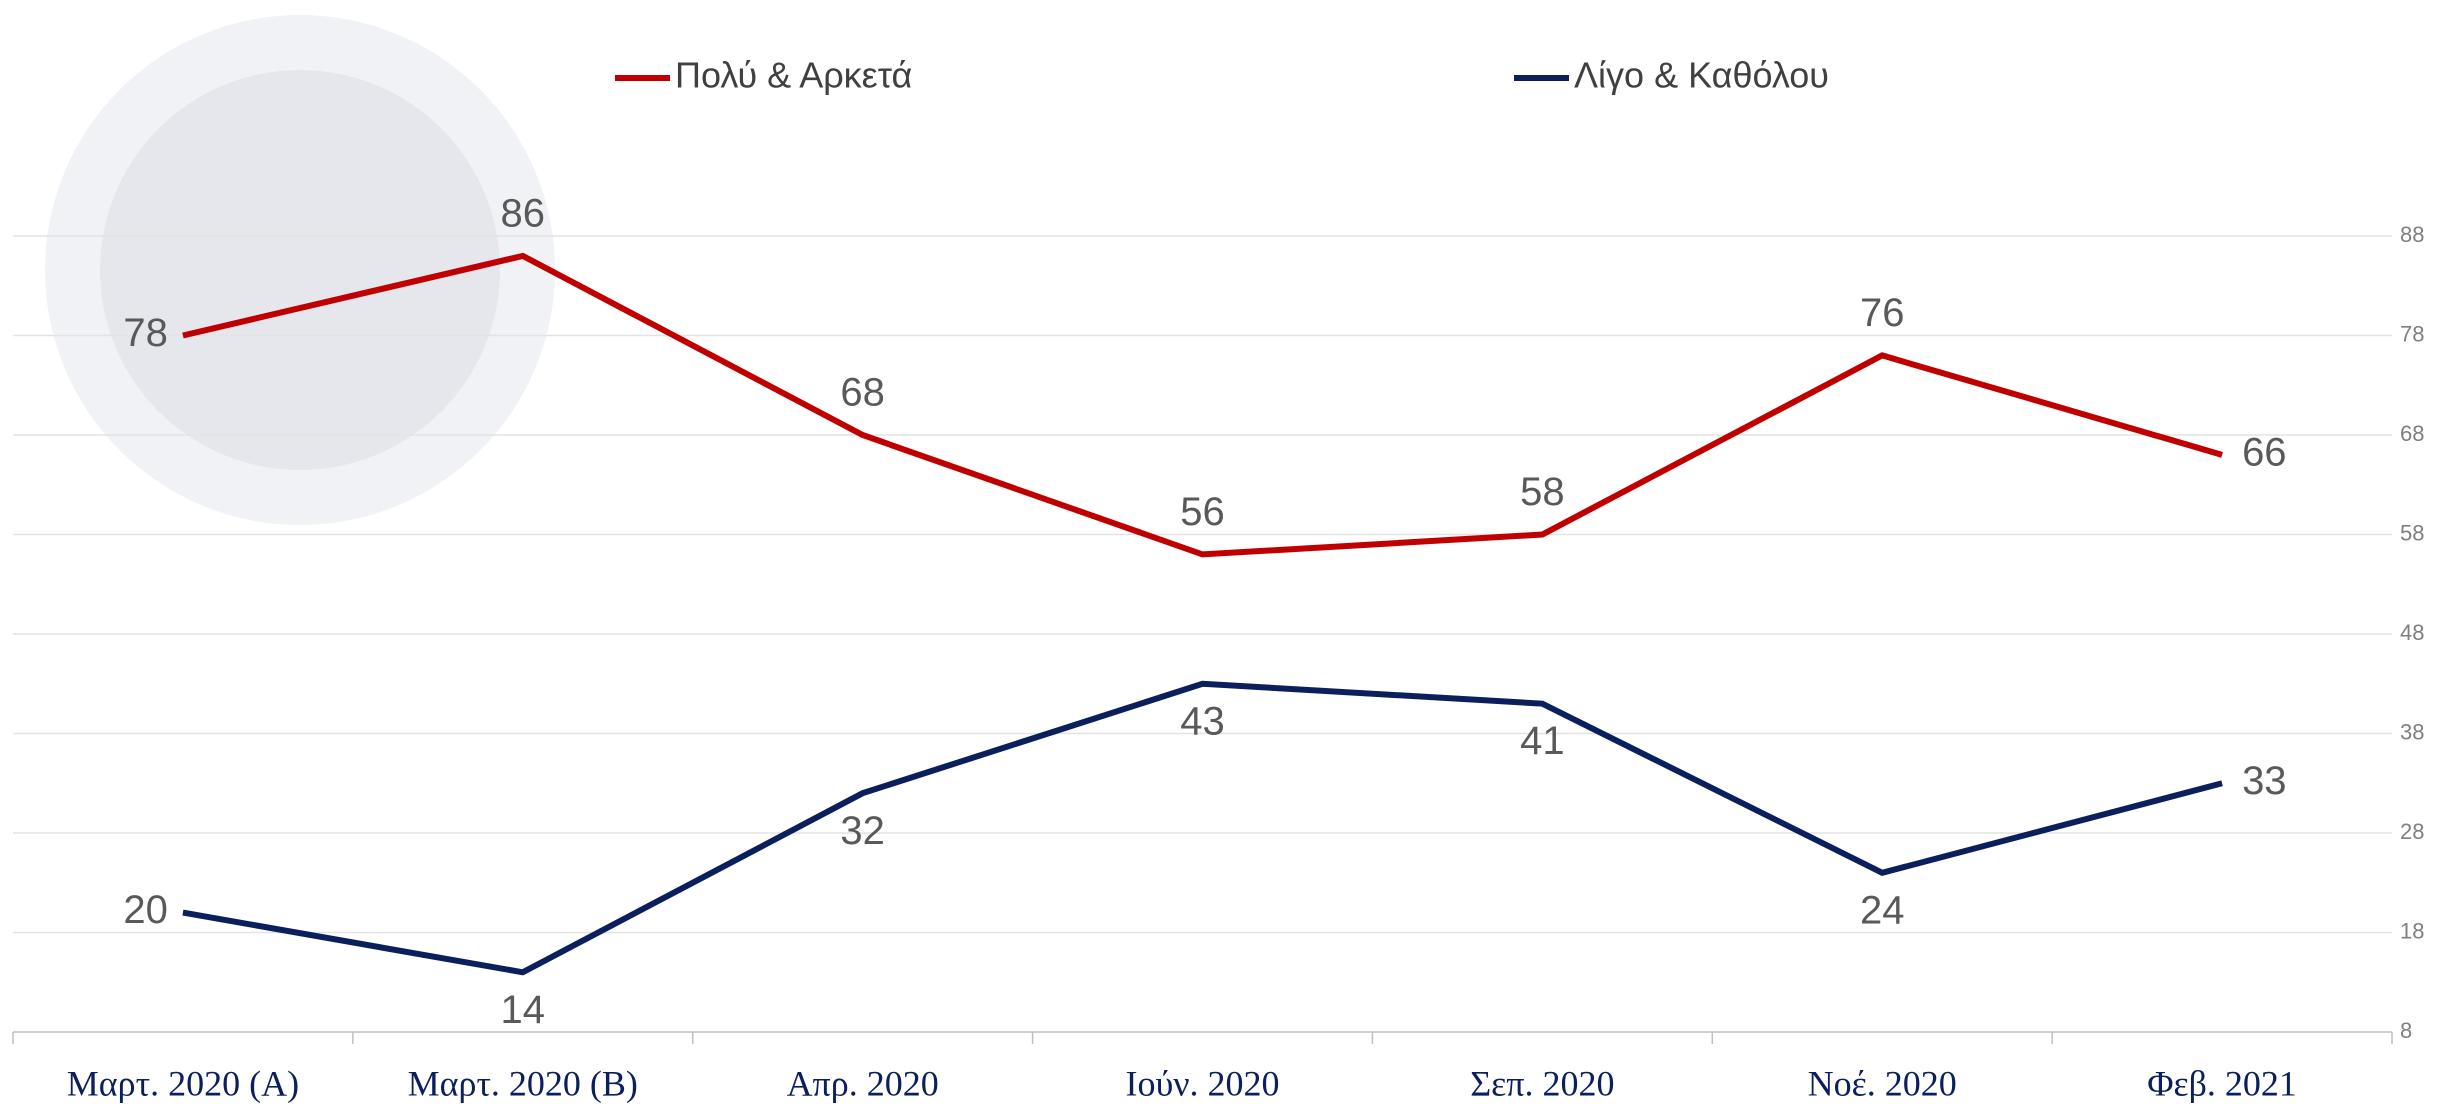 The width and height of the screenshot is (2460, 1104). I want to click on data-label: 20, so click(145, 910).